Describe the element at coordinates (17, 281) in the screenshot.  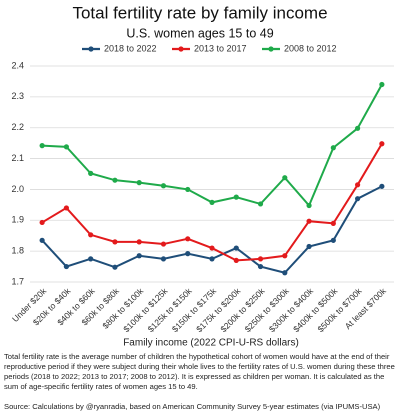
I see `y-tick-label: 1.7` at that location.